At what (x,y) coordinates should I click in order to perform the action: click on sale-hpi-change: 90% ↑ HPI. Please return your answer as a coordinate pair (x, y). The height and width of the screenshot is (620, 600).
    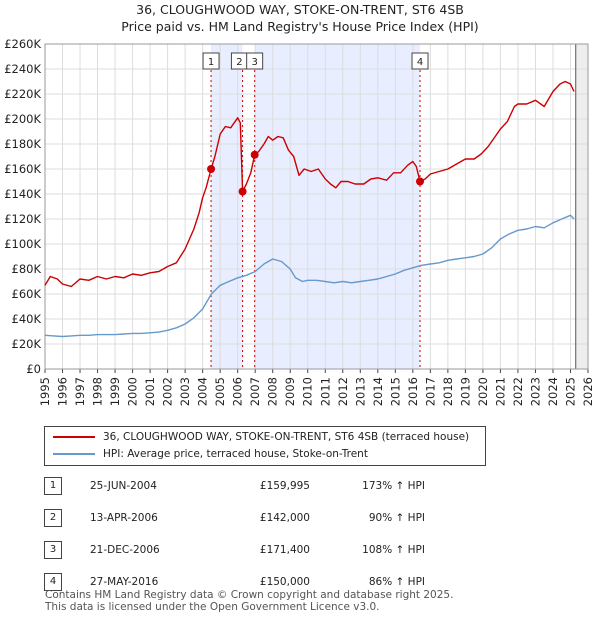
    Looking at the image, I should click on (396, 518).